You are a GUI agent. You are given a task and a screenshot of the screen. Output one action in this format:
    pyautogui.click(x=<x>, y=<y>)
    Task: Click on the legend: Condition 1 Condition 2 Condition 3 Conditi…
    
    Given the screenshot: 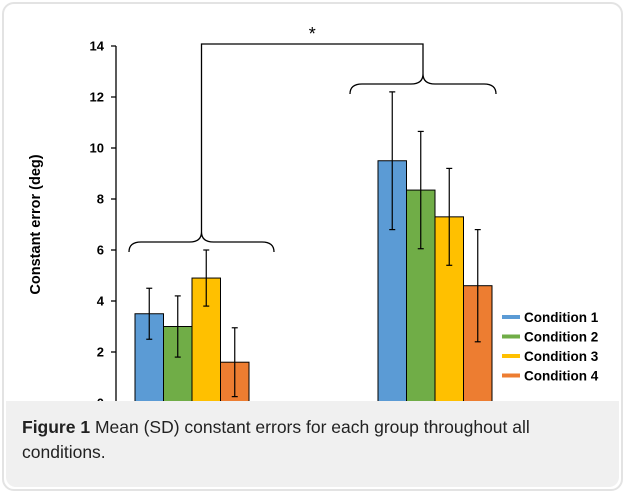 What is the action you would take?
    pyautogui.click(x=550, y=347)
    